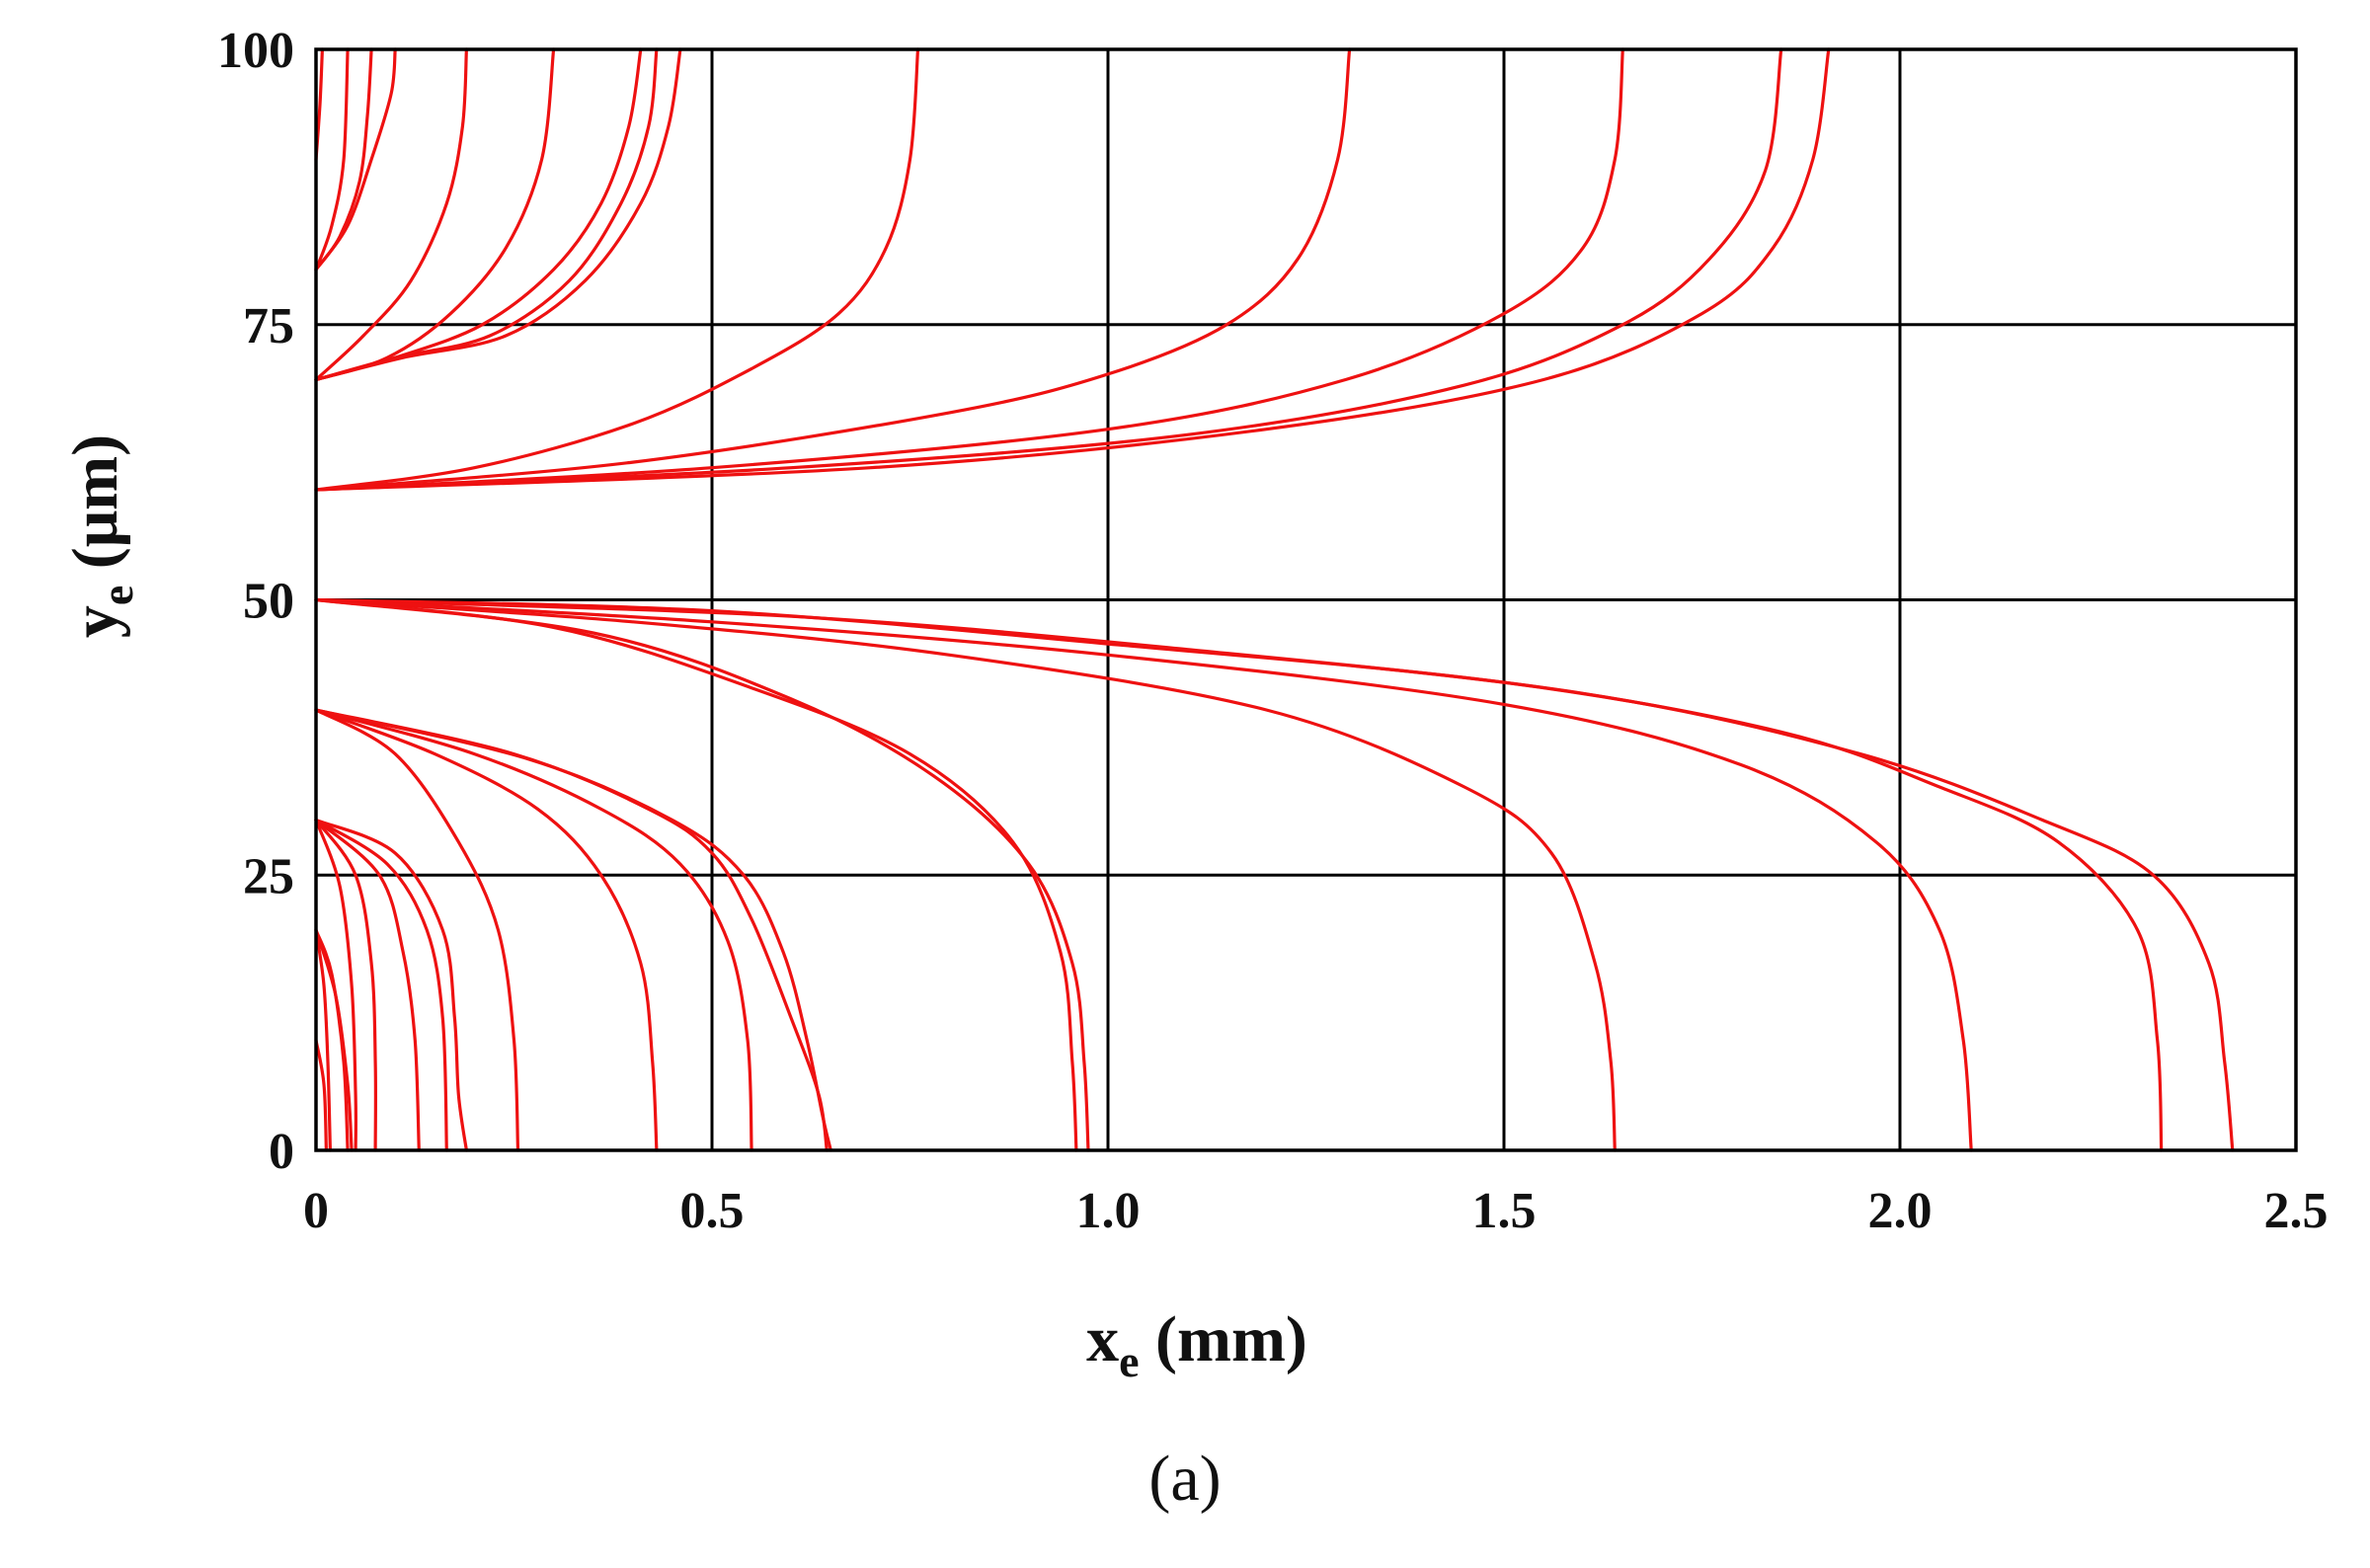 The height and width of the screenshot is (1568, 2370). I want to click on x-tick-label: 2.0, so click(1901, 1211).